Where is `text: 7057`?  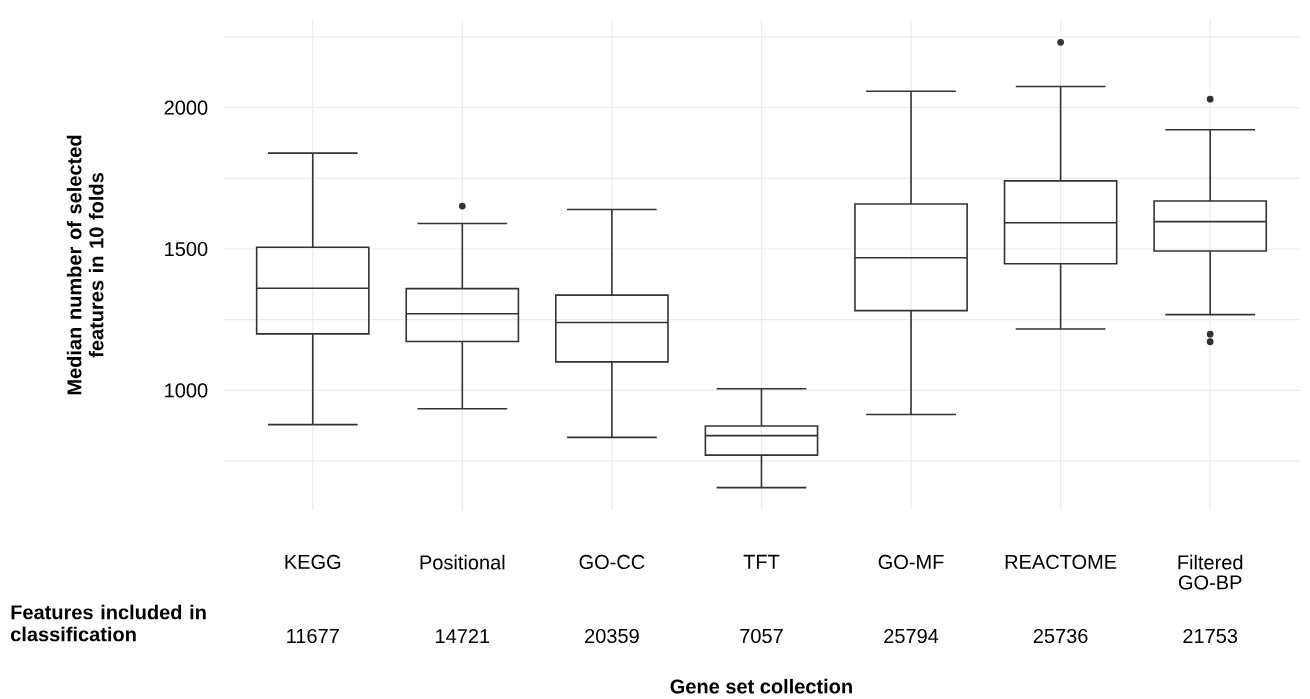 text: 7057 is located at coordinates (761, 636).